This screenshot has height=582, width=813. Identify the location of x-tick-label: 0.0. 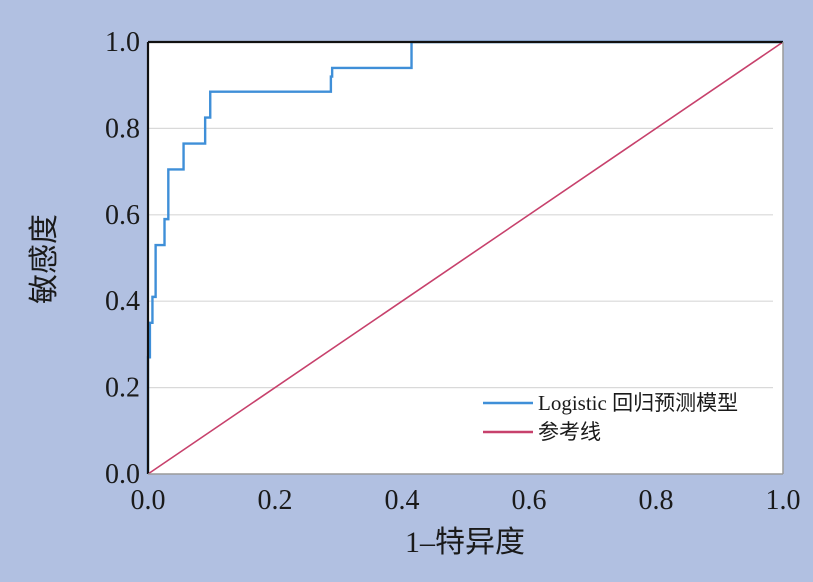
(148, 500).